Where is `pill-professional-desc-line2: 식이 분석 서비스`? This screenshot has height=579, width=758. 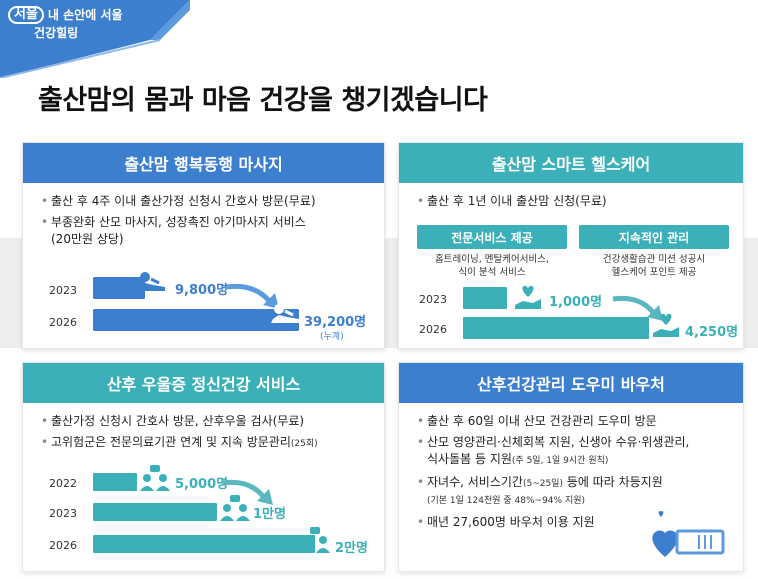 pill-professional-desc-line2: 식이 분석 서비스 is located at coordinates (492, 272).